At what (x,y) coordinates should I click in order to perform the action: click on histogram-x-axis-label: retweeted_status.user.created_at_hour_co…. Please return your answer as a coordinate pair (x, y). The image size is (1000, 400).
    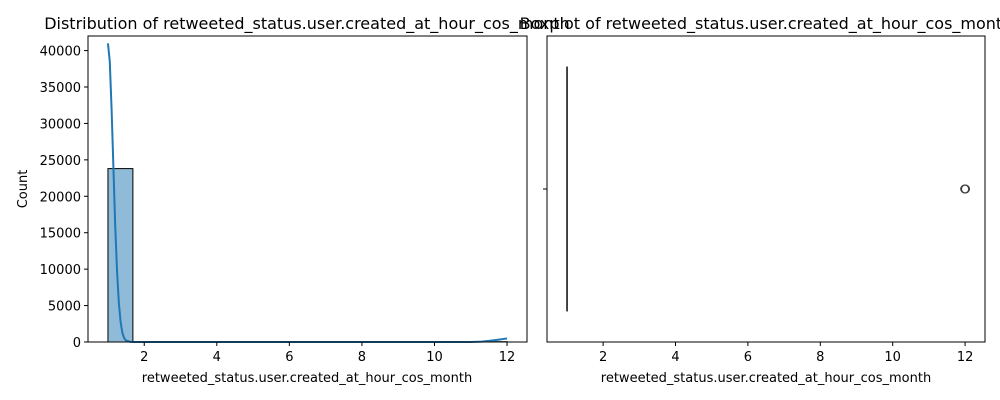
    Looking at the image, I should click on (307, 378).